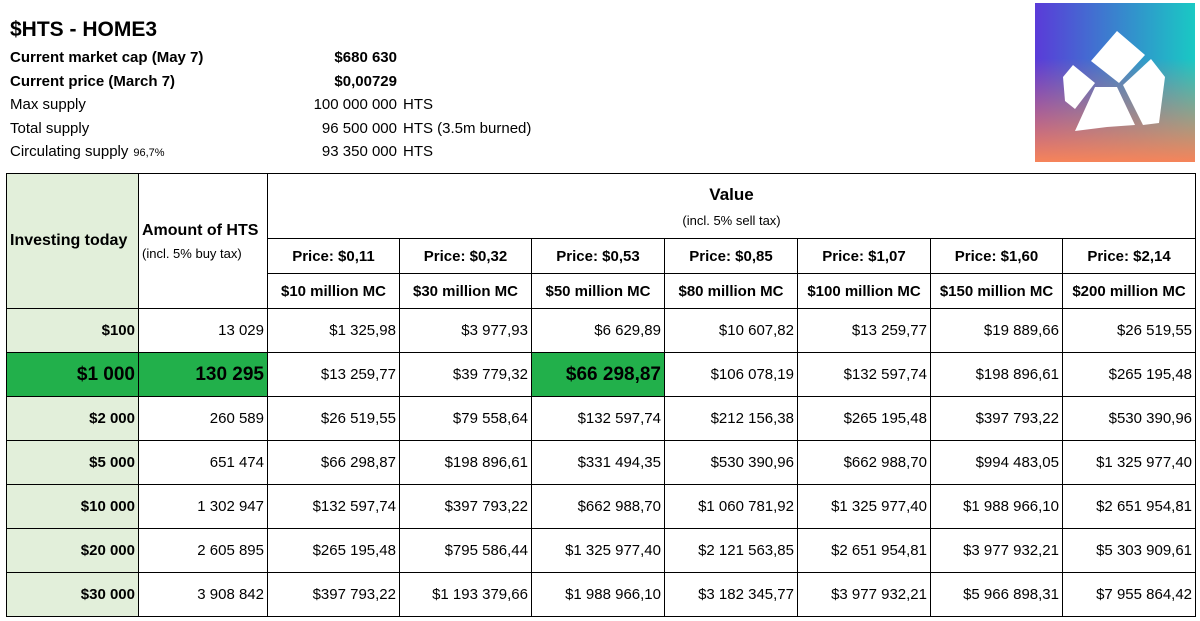 The image size is (1200, 621). I want to click on value-cell: $19 889,66, so click(996, 330).